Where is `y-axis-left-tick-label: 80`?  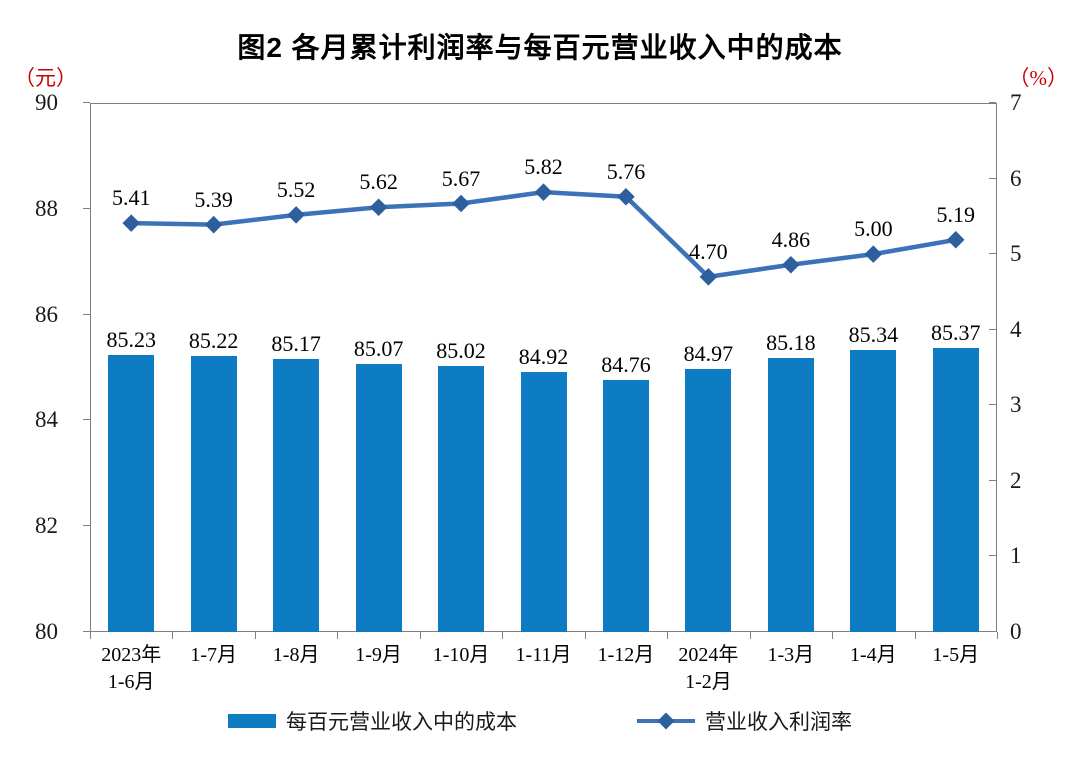
y-axis-left-tick-label: 80 is located at coordinates (46, 631).